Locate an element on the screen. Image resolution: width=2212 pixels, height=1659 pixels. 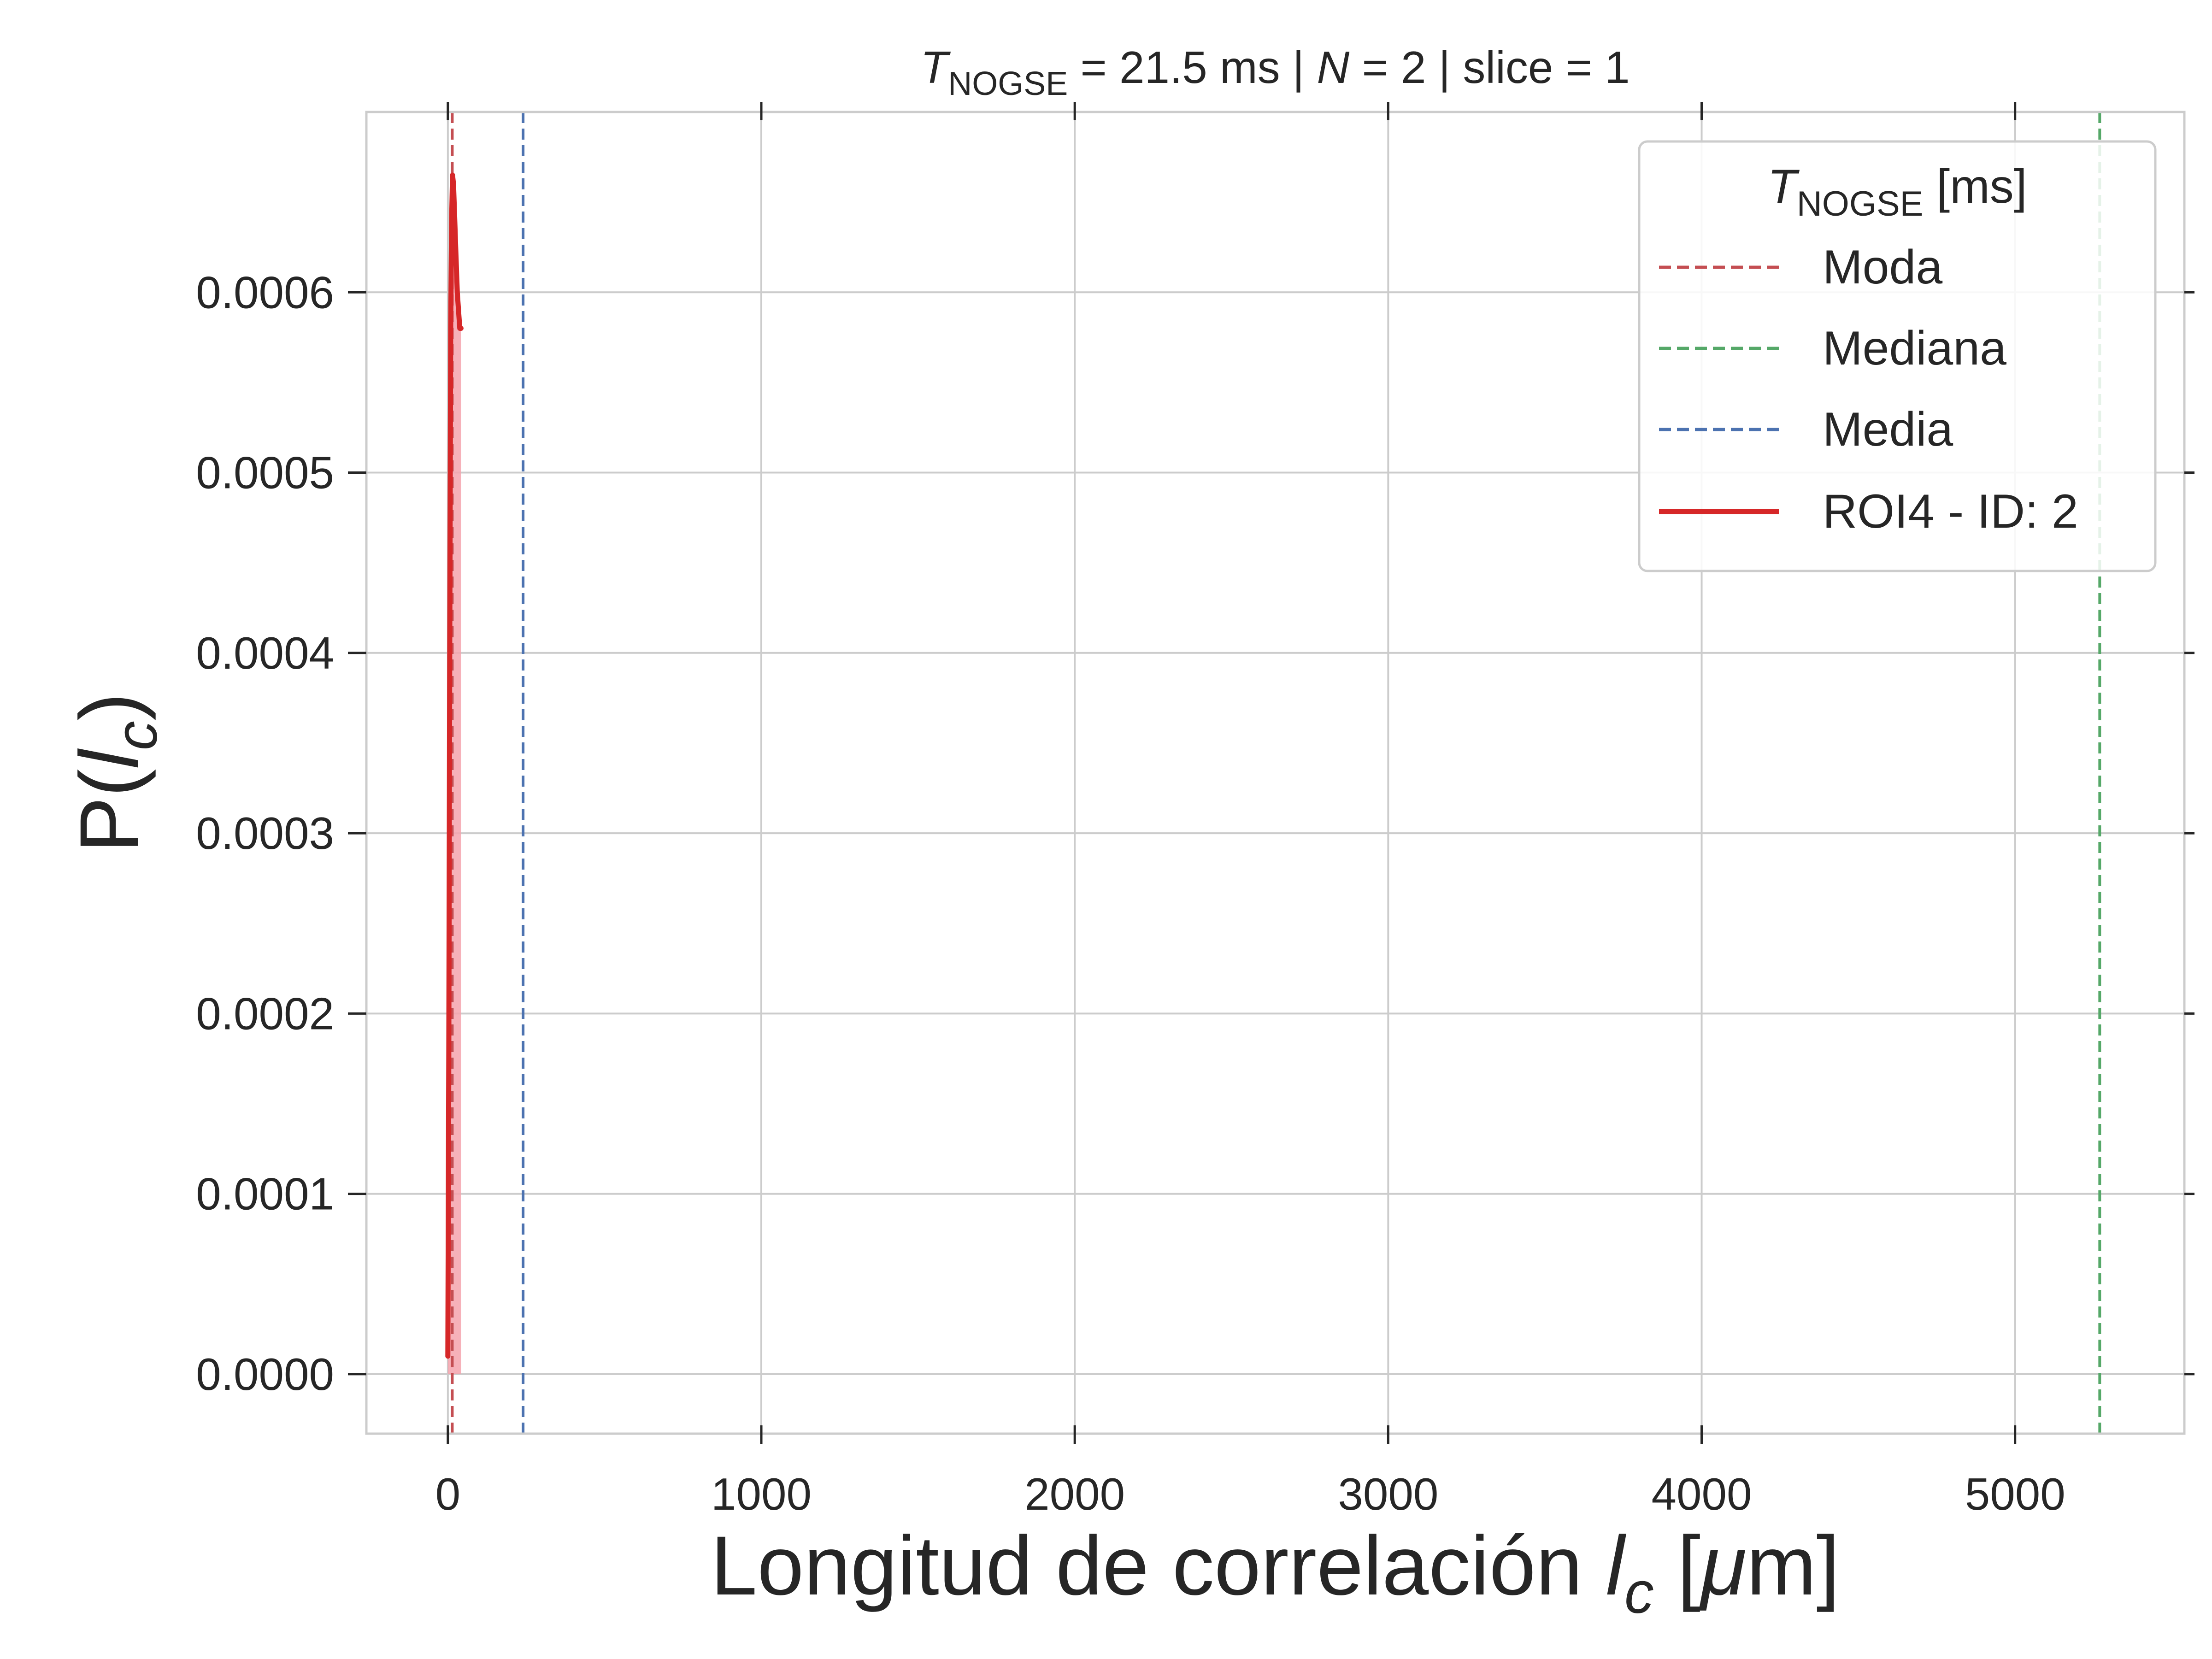
x-tick-label: 4000 is located at coordinates (1702, 1494).